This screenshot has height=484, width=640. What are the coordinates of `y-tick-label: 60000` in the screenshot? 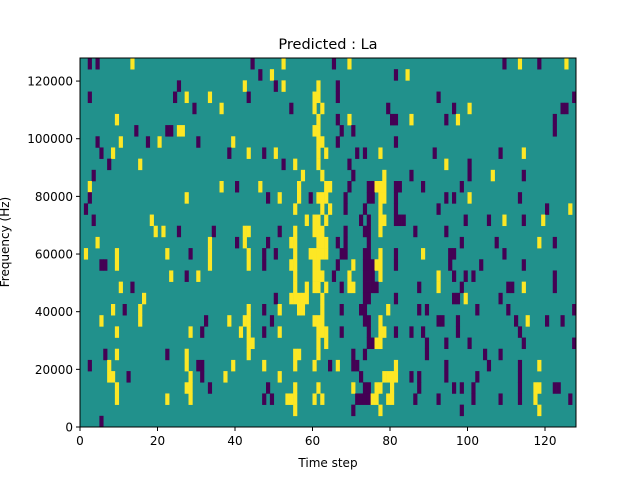 It's located at (54, 255).